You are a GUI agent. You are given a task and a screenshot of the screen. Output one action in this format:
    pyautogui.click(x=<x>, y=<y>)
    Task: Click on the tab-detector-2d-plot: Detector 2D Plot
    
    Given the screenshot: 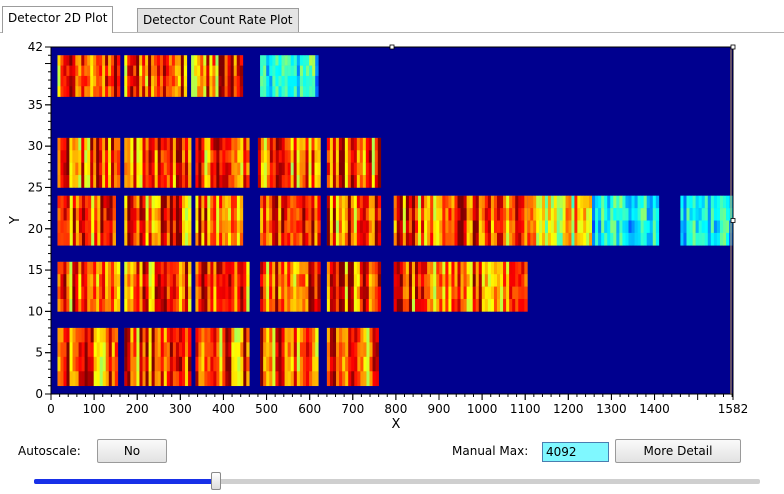 What is the action you would take?
    pyautogui.click(x=58, y=19)
    